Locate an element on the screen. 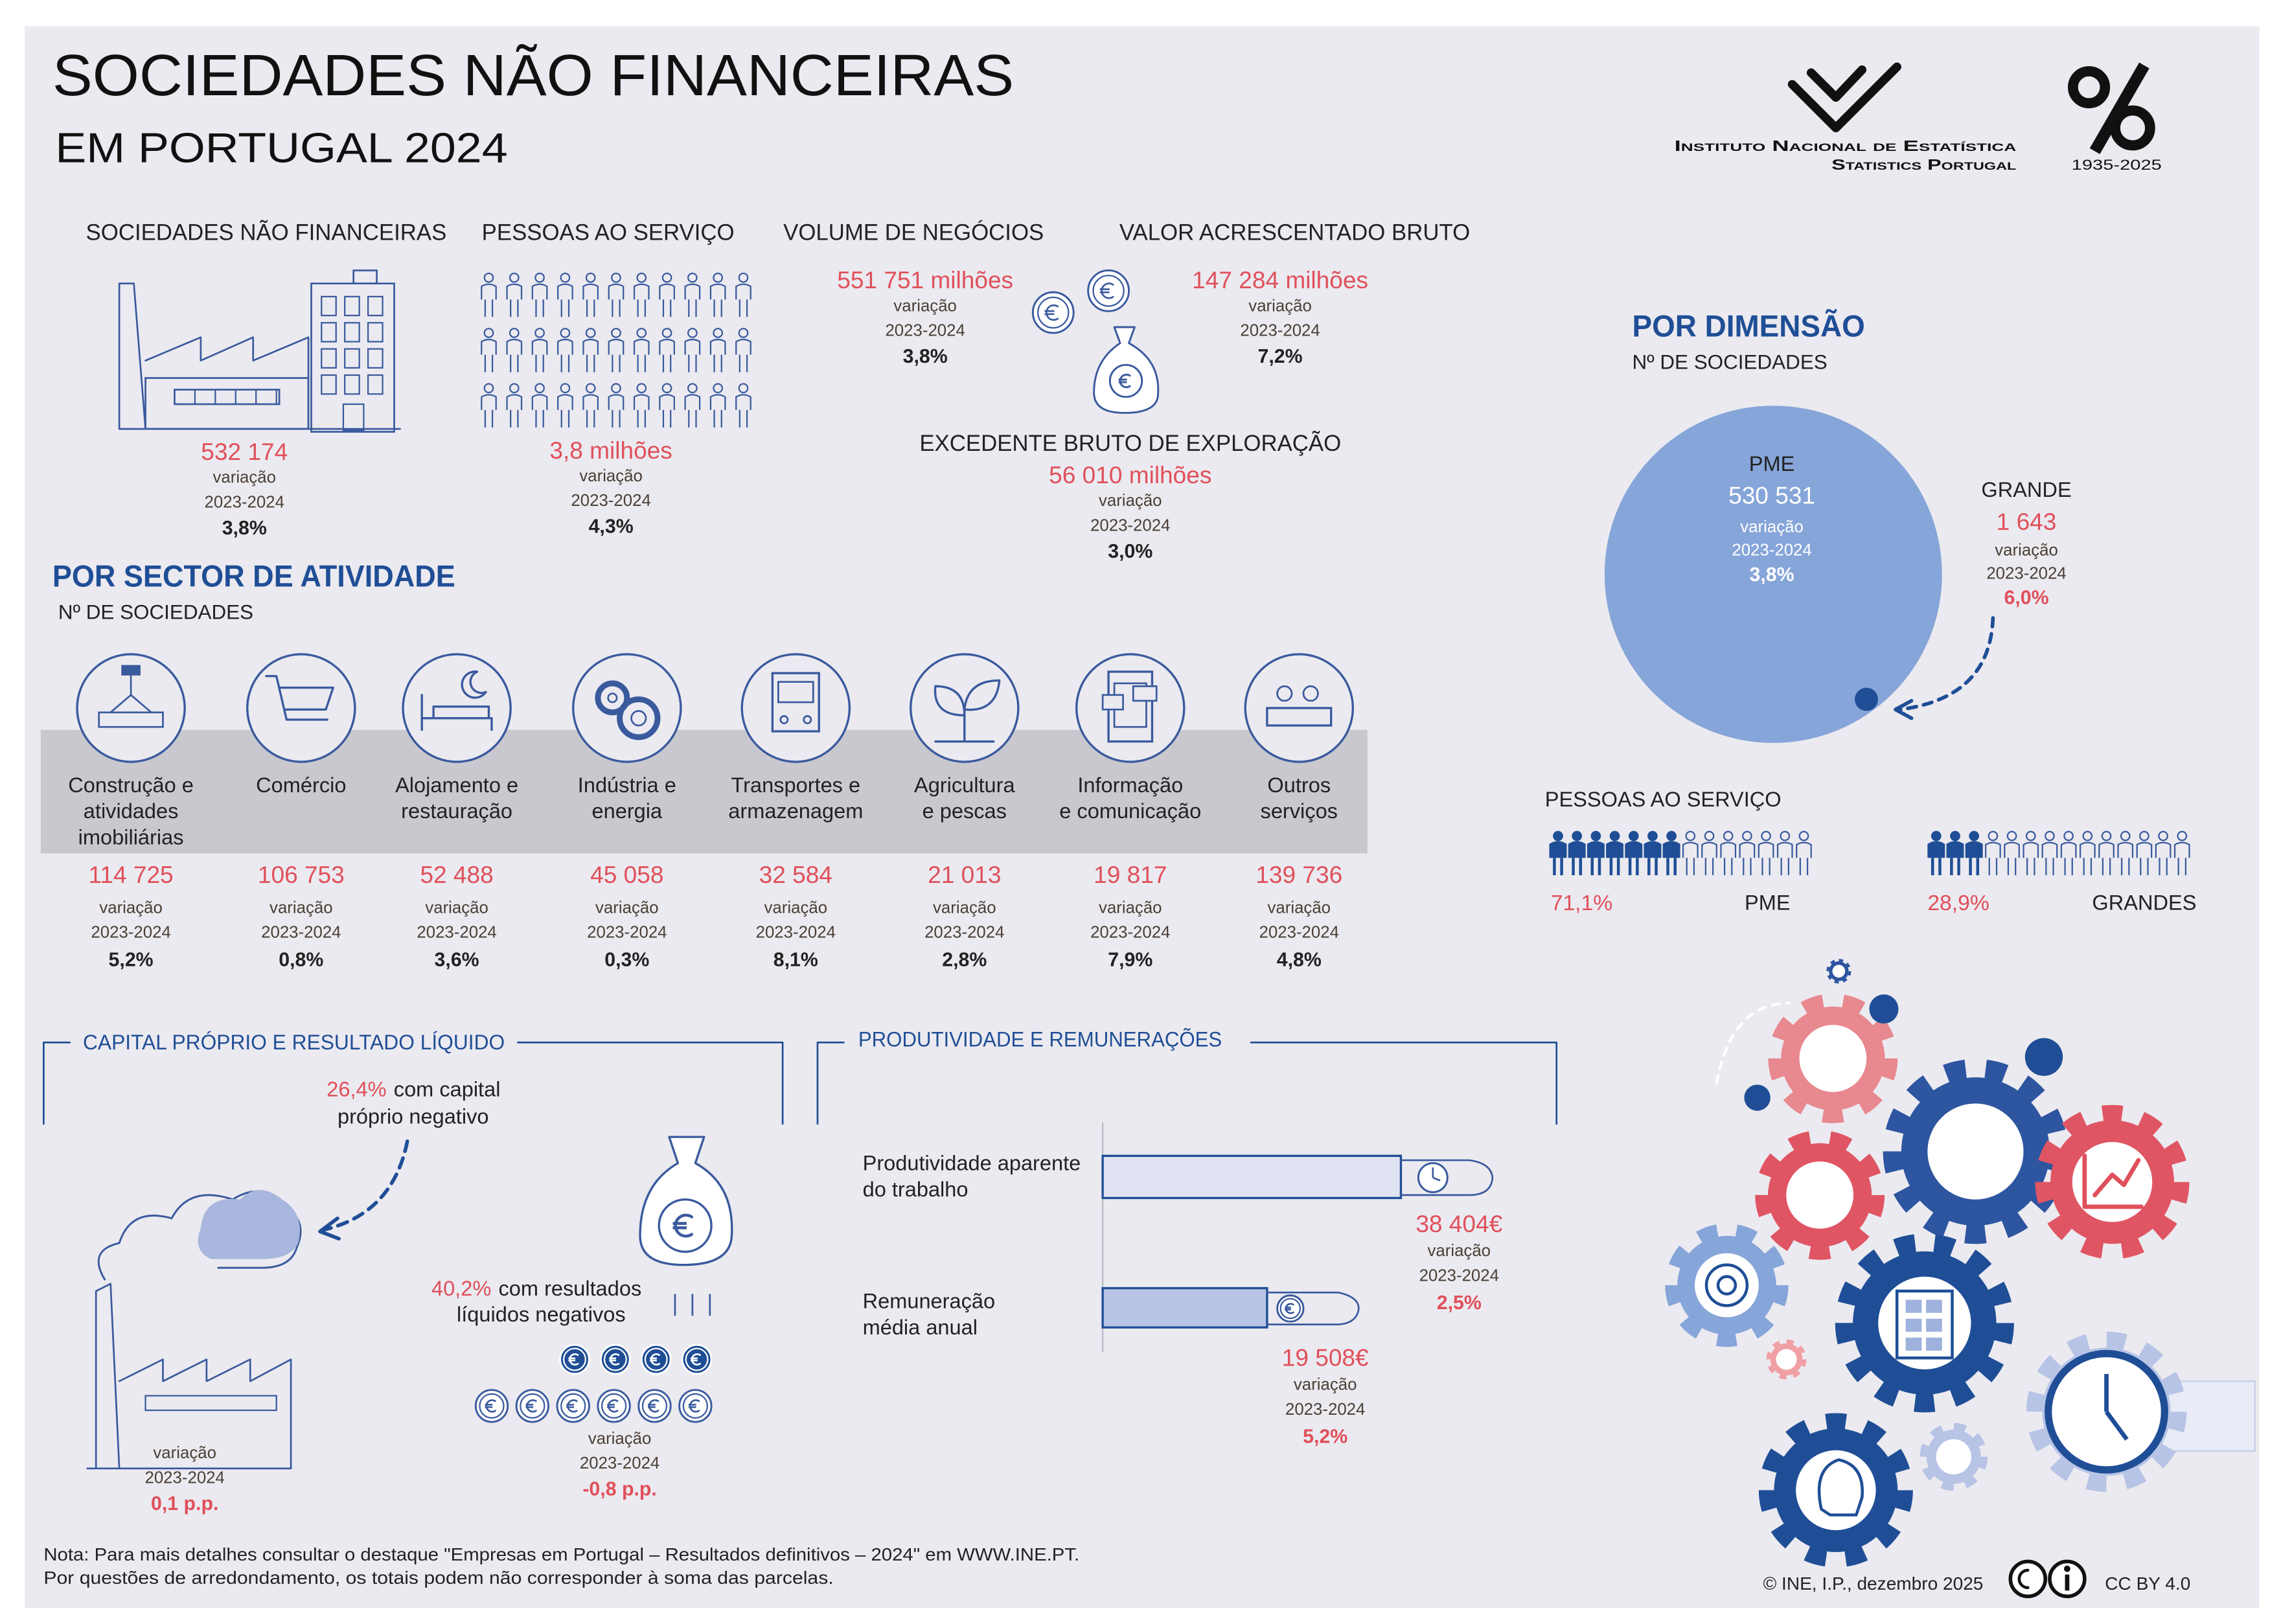 This screenshot has width=2281, height=1624. sector-variation-label: variação is located at coordinates (1130, 908).